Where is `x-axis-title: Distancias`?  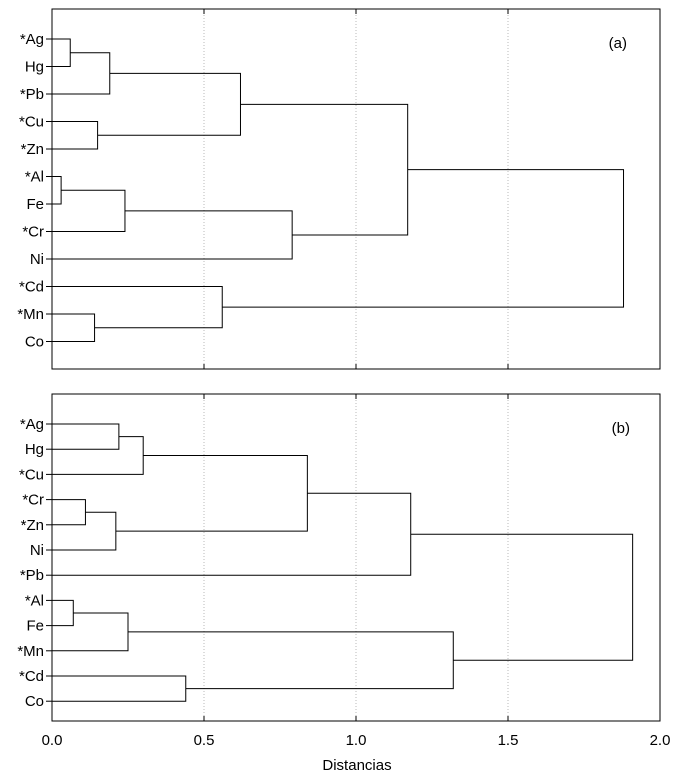
x-axis-title: Distancias is located at coordinates (356, 765).